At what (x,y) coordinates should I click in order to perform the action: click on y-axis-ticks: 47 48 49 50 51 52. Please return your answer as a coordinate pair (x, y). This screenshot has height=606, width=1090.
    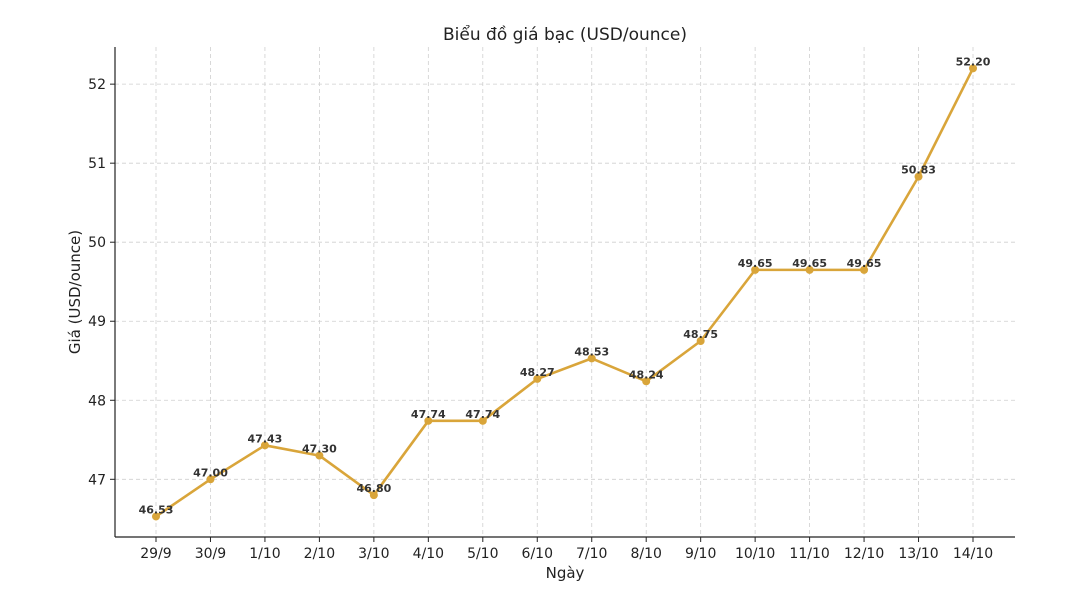
    Looking at the image, I should click on (101, 282).